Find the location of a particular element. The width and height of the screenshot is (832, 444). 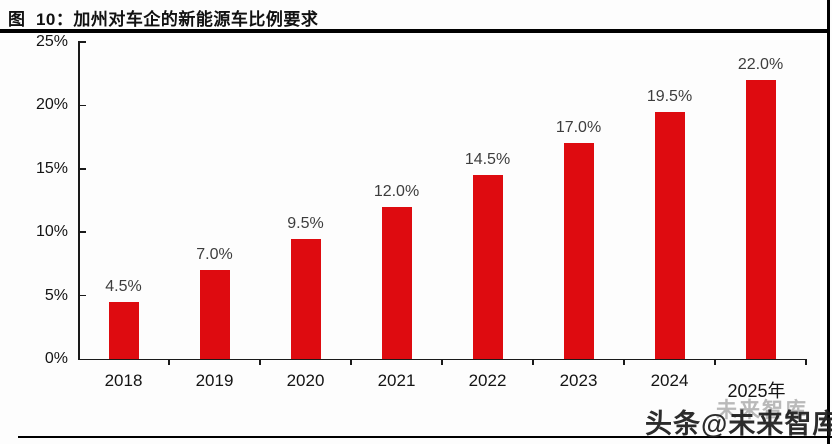

bar-2021 is located at coordinates (396, 282).